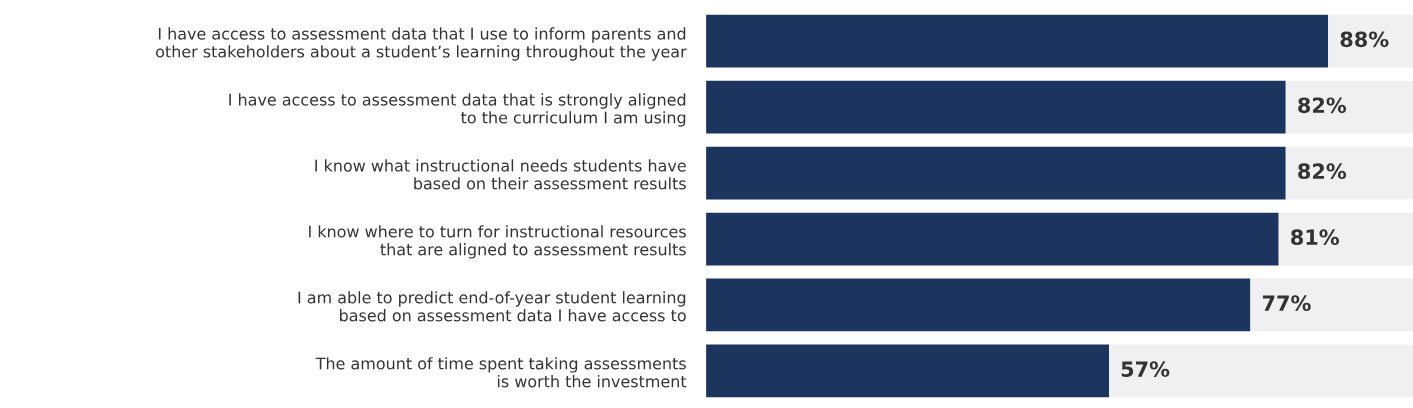  Describe the element at coordinates (1364, 39) in the screenshot. I see `data-label: 88%` at that location.